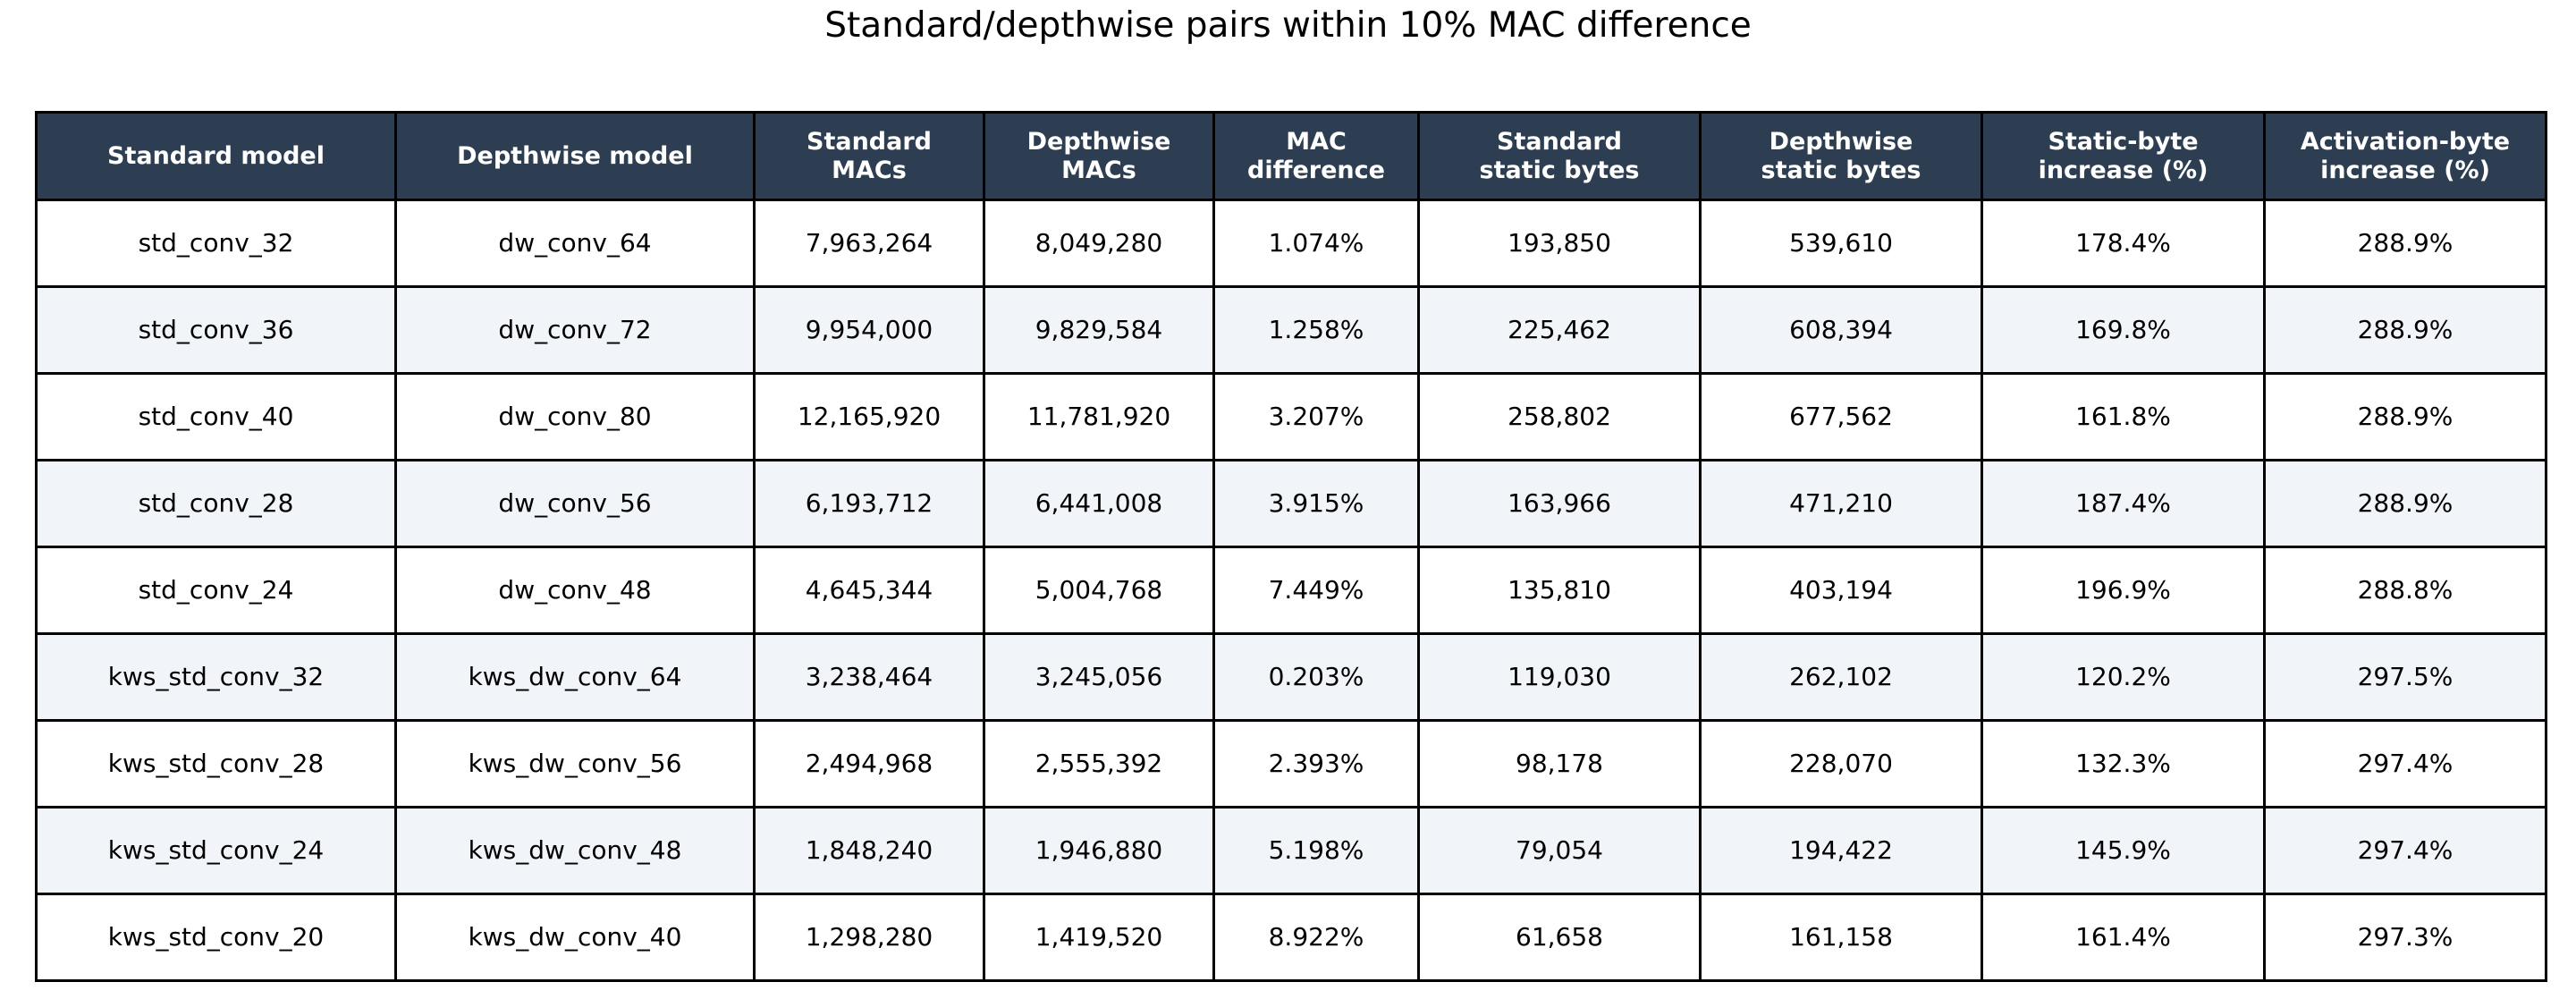 Image resolution: width=2576 pixels, height=999 pixels. Describe the element at coordinates (575, 937) in the screenshot. I see `table-cell: kws_dw_conv_40` at that location.